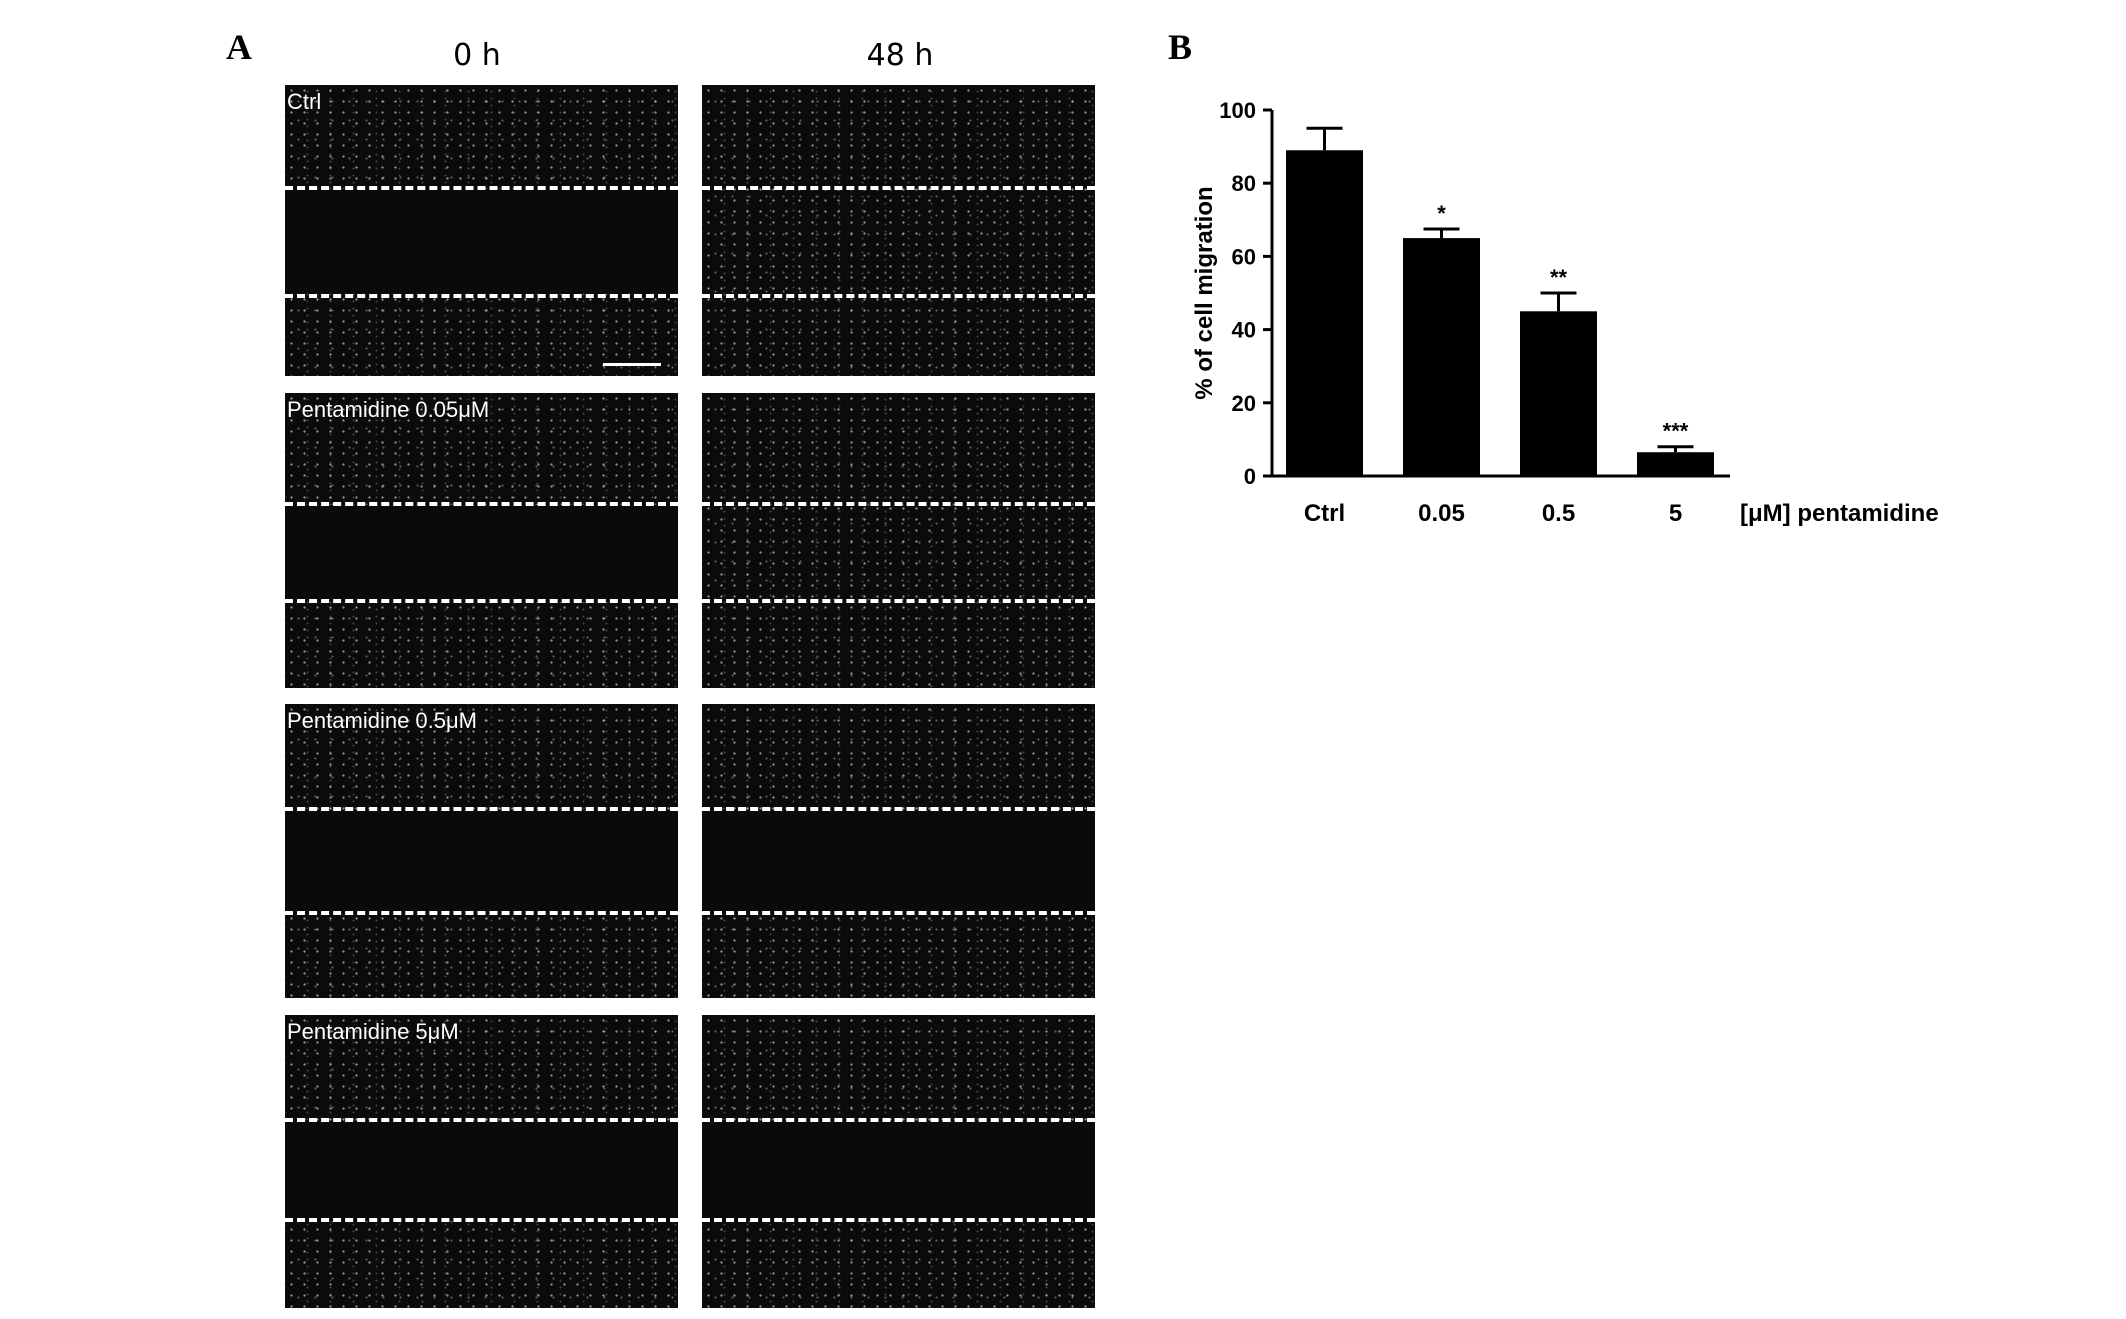  What do you see at coordinates (388, 409) in the screenshot?
I see `row-label-005: Pentamidine 0.05μM` at bounding box center [388, 409].